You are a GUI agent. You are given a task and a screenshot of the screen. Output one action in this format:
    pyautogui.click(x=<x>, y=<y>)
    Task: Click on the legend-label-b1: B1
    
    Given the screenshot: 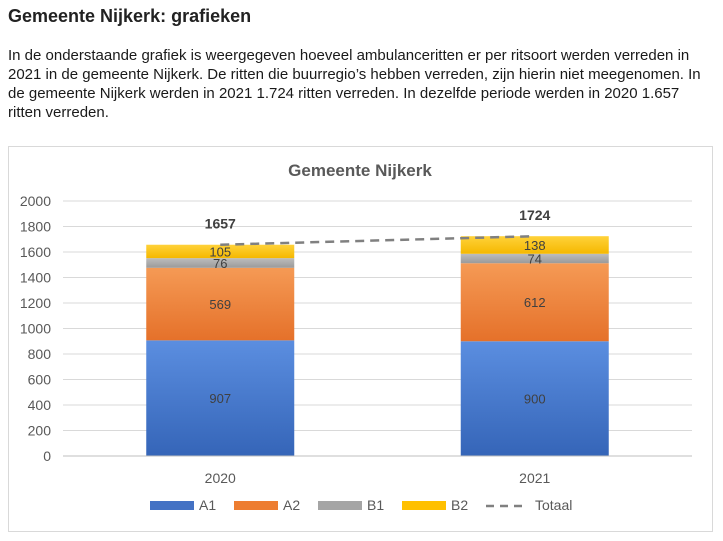 What is the action you would take?
    pyautogui.click(x=375, y=505)
    